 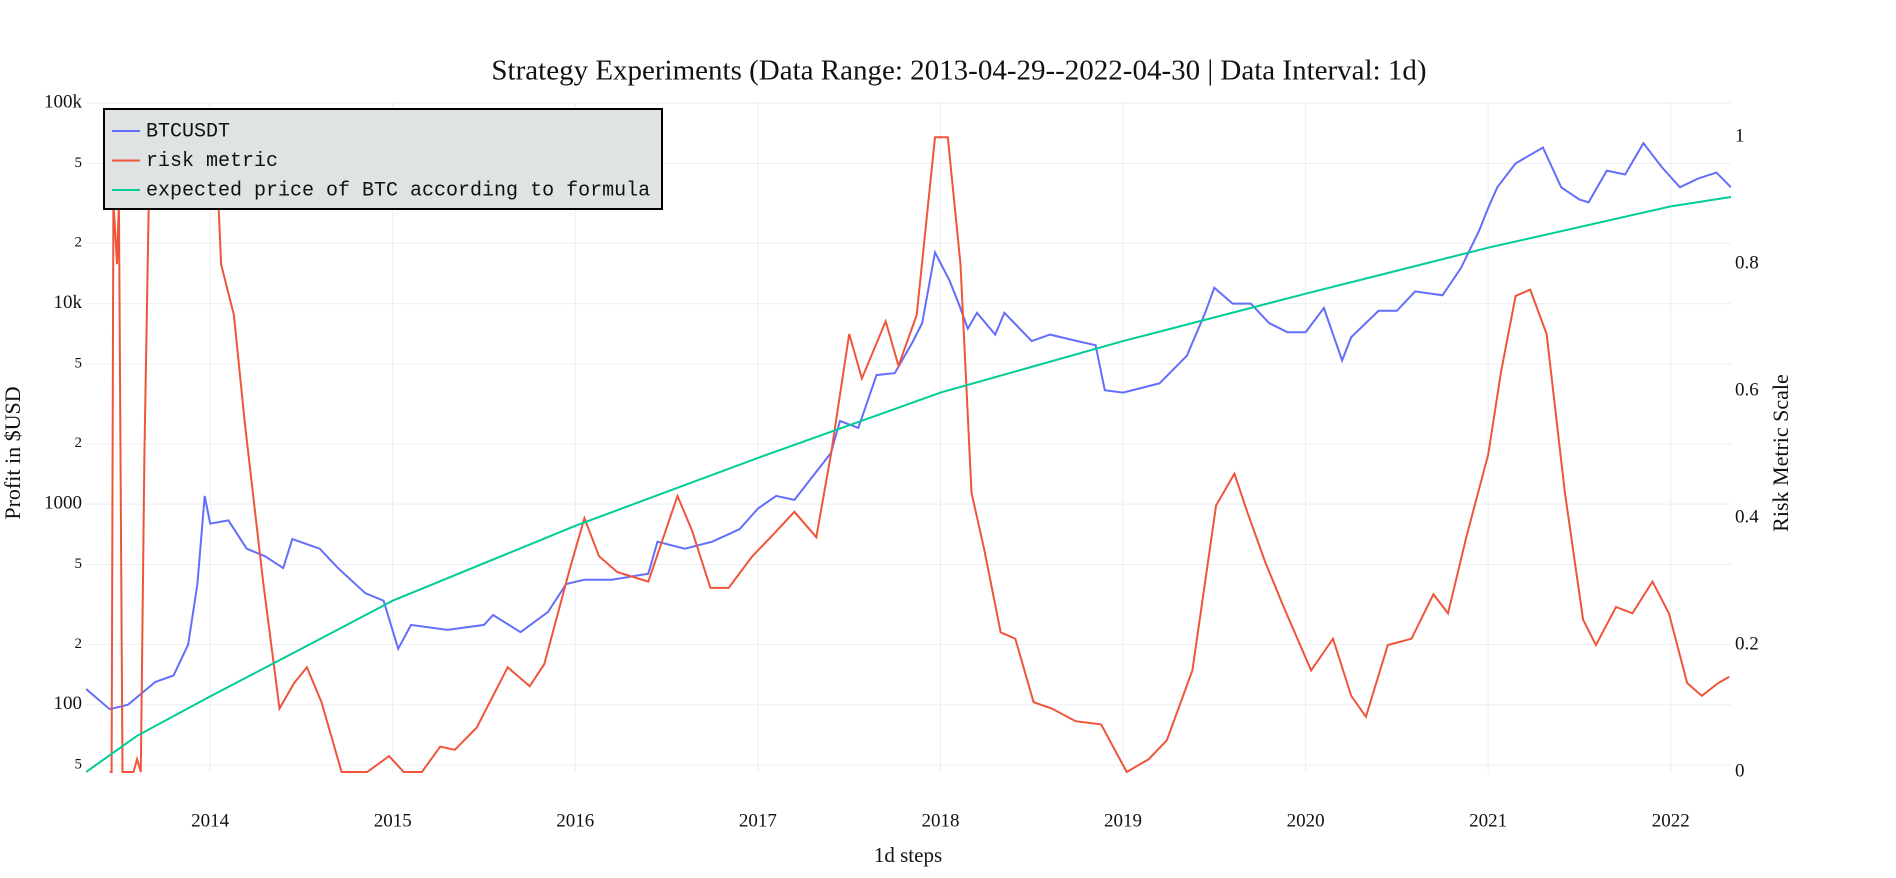 What do you see at coordinates (908, 855) in the screenshot?
I see `x-axis-title: 1d steps` at bounding box center [908, 855].